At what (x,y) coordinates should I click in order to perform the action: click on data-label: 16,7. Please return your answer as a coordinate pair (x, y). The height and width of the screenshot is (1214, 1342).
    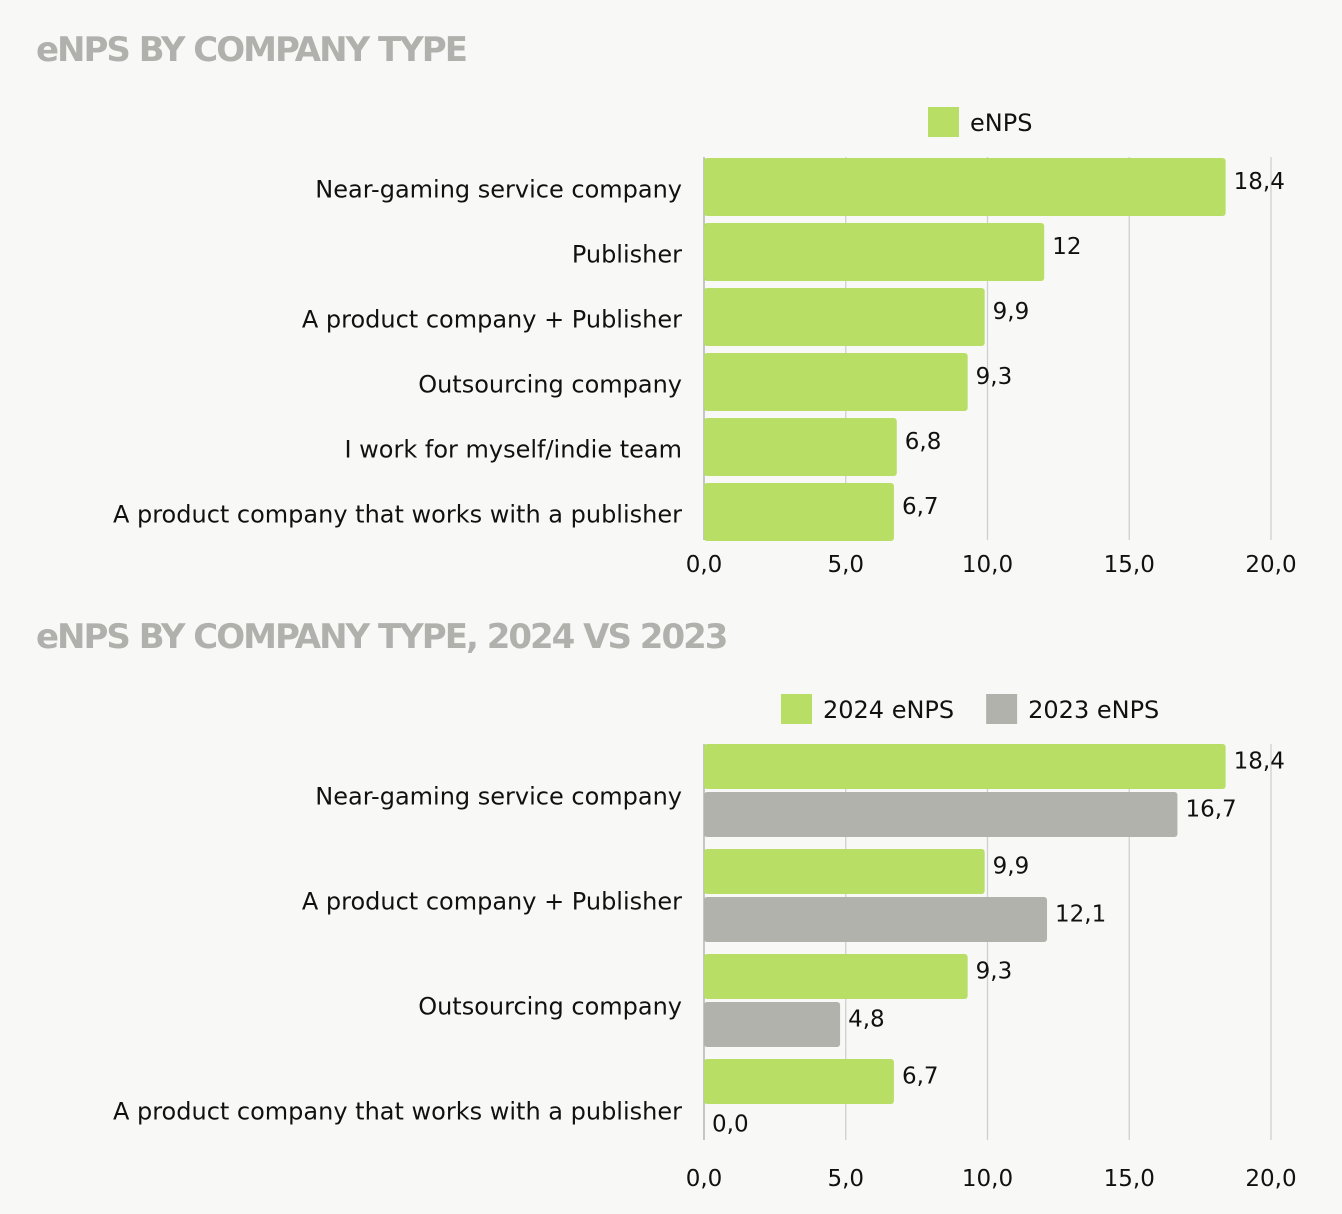
    Looking at the image, I should click on (1210, 810).